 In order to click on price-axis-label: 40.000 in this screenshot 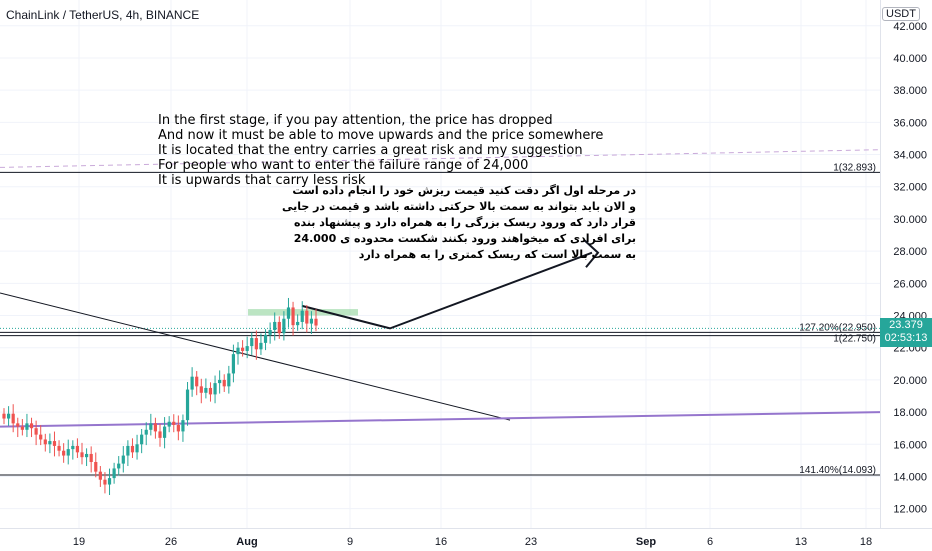, I will do `click(910, 59)`.